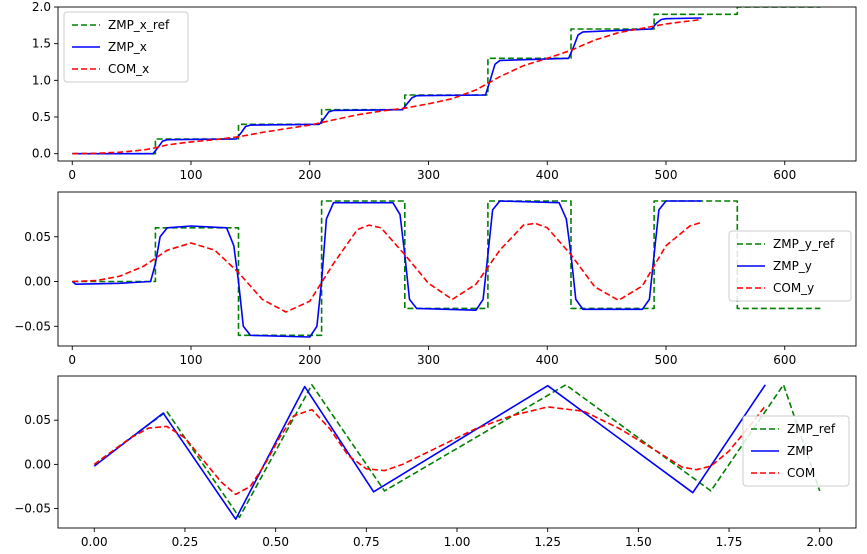 This screenshot has height=554, width=867. I want to click on legend: ZMP_y_ref ZMP_y COM_y, so click(790, 266).